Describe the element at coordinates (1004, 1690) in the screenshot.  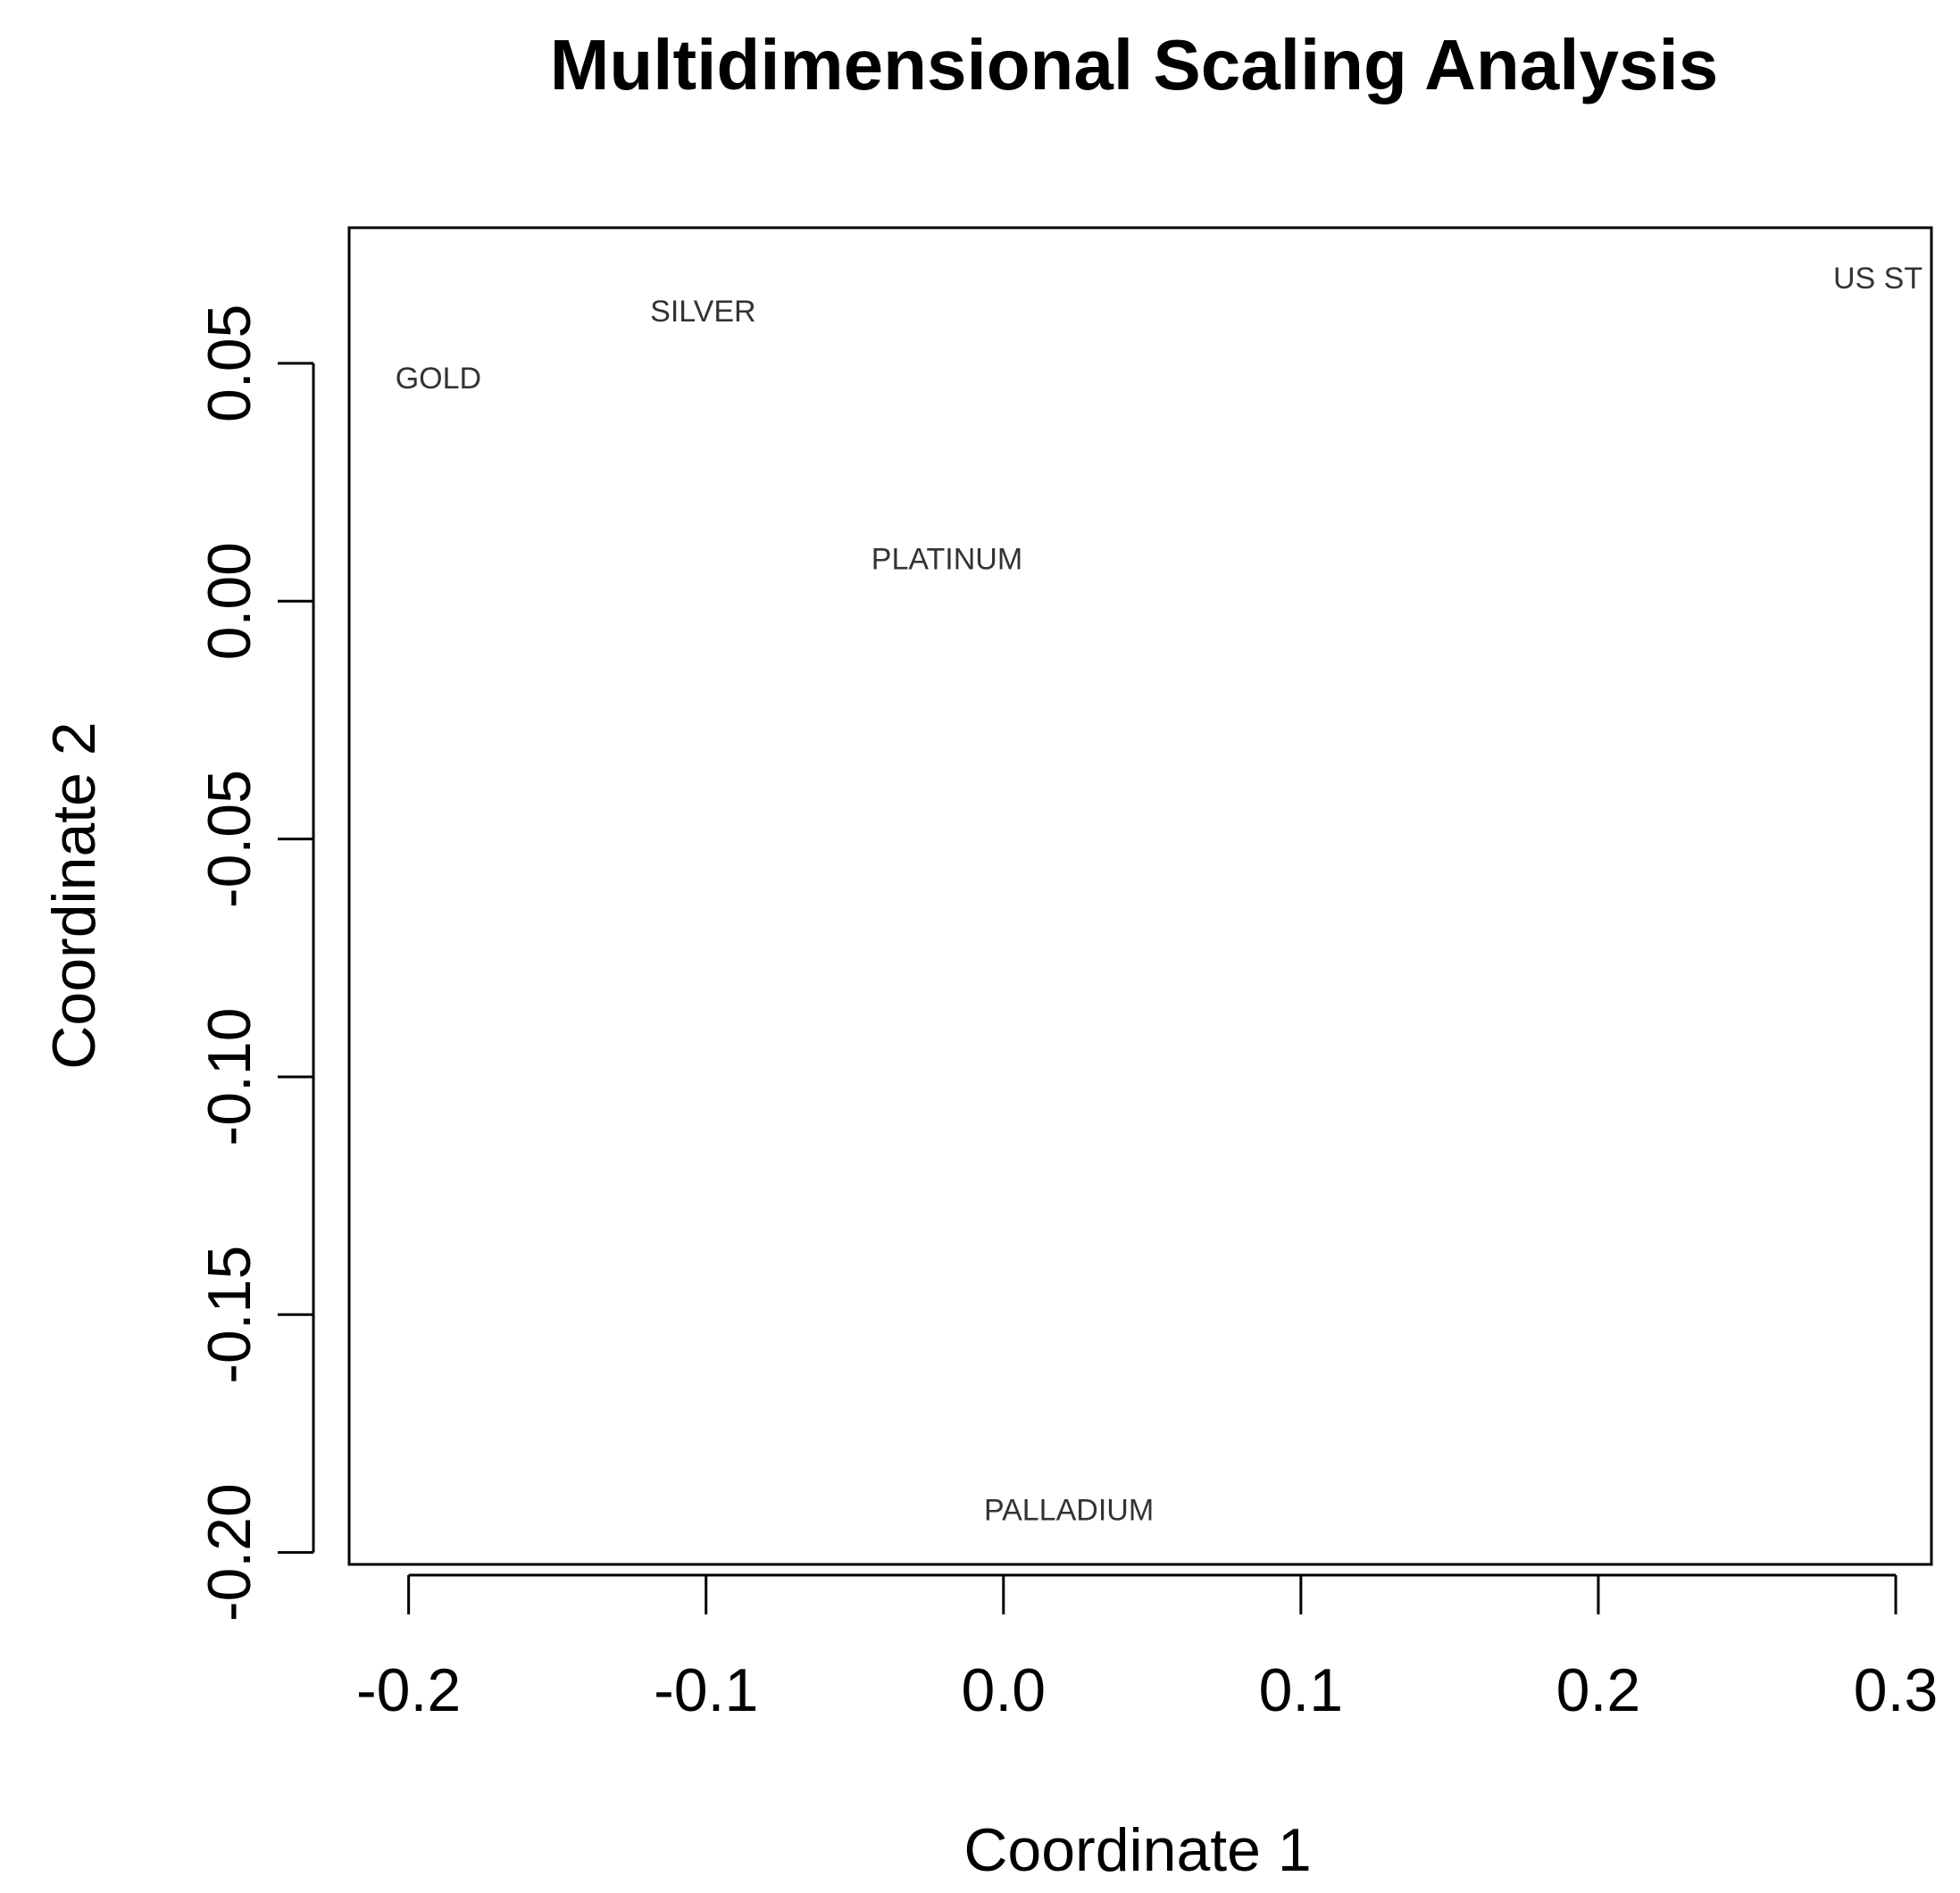
I see `x-tick-label: 0.0` at that location.